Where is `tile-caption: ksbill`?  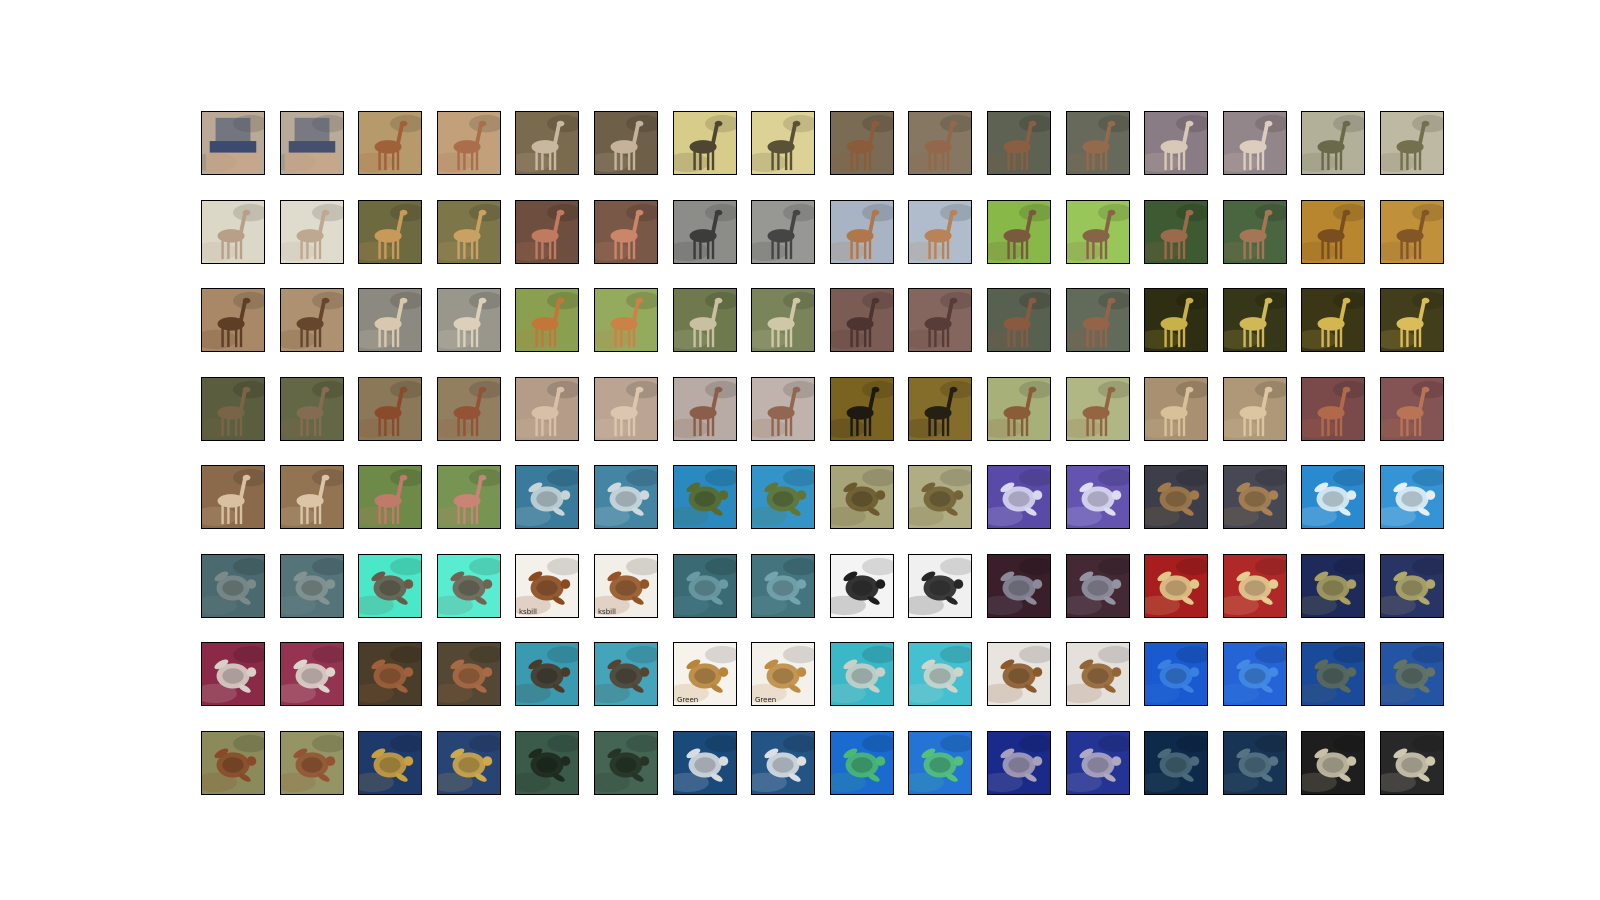
tile-caption: ksbill is located at coordinates (607, 612).